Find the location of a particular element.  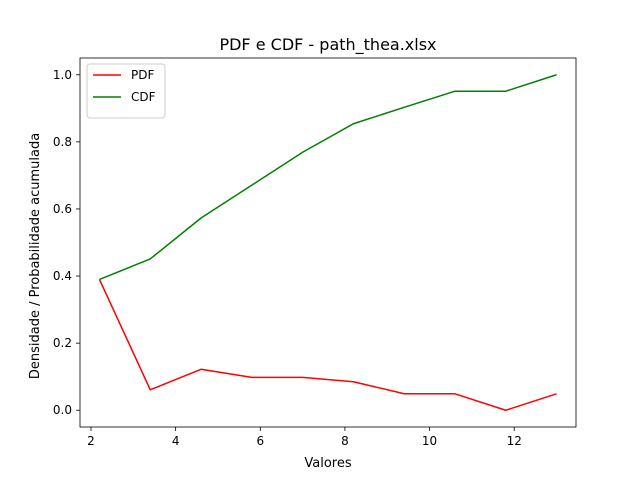

y-tick-label: 0.4 is located at coordinates (62, 276).